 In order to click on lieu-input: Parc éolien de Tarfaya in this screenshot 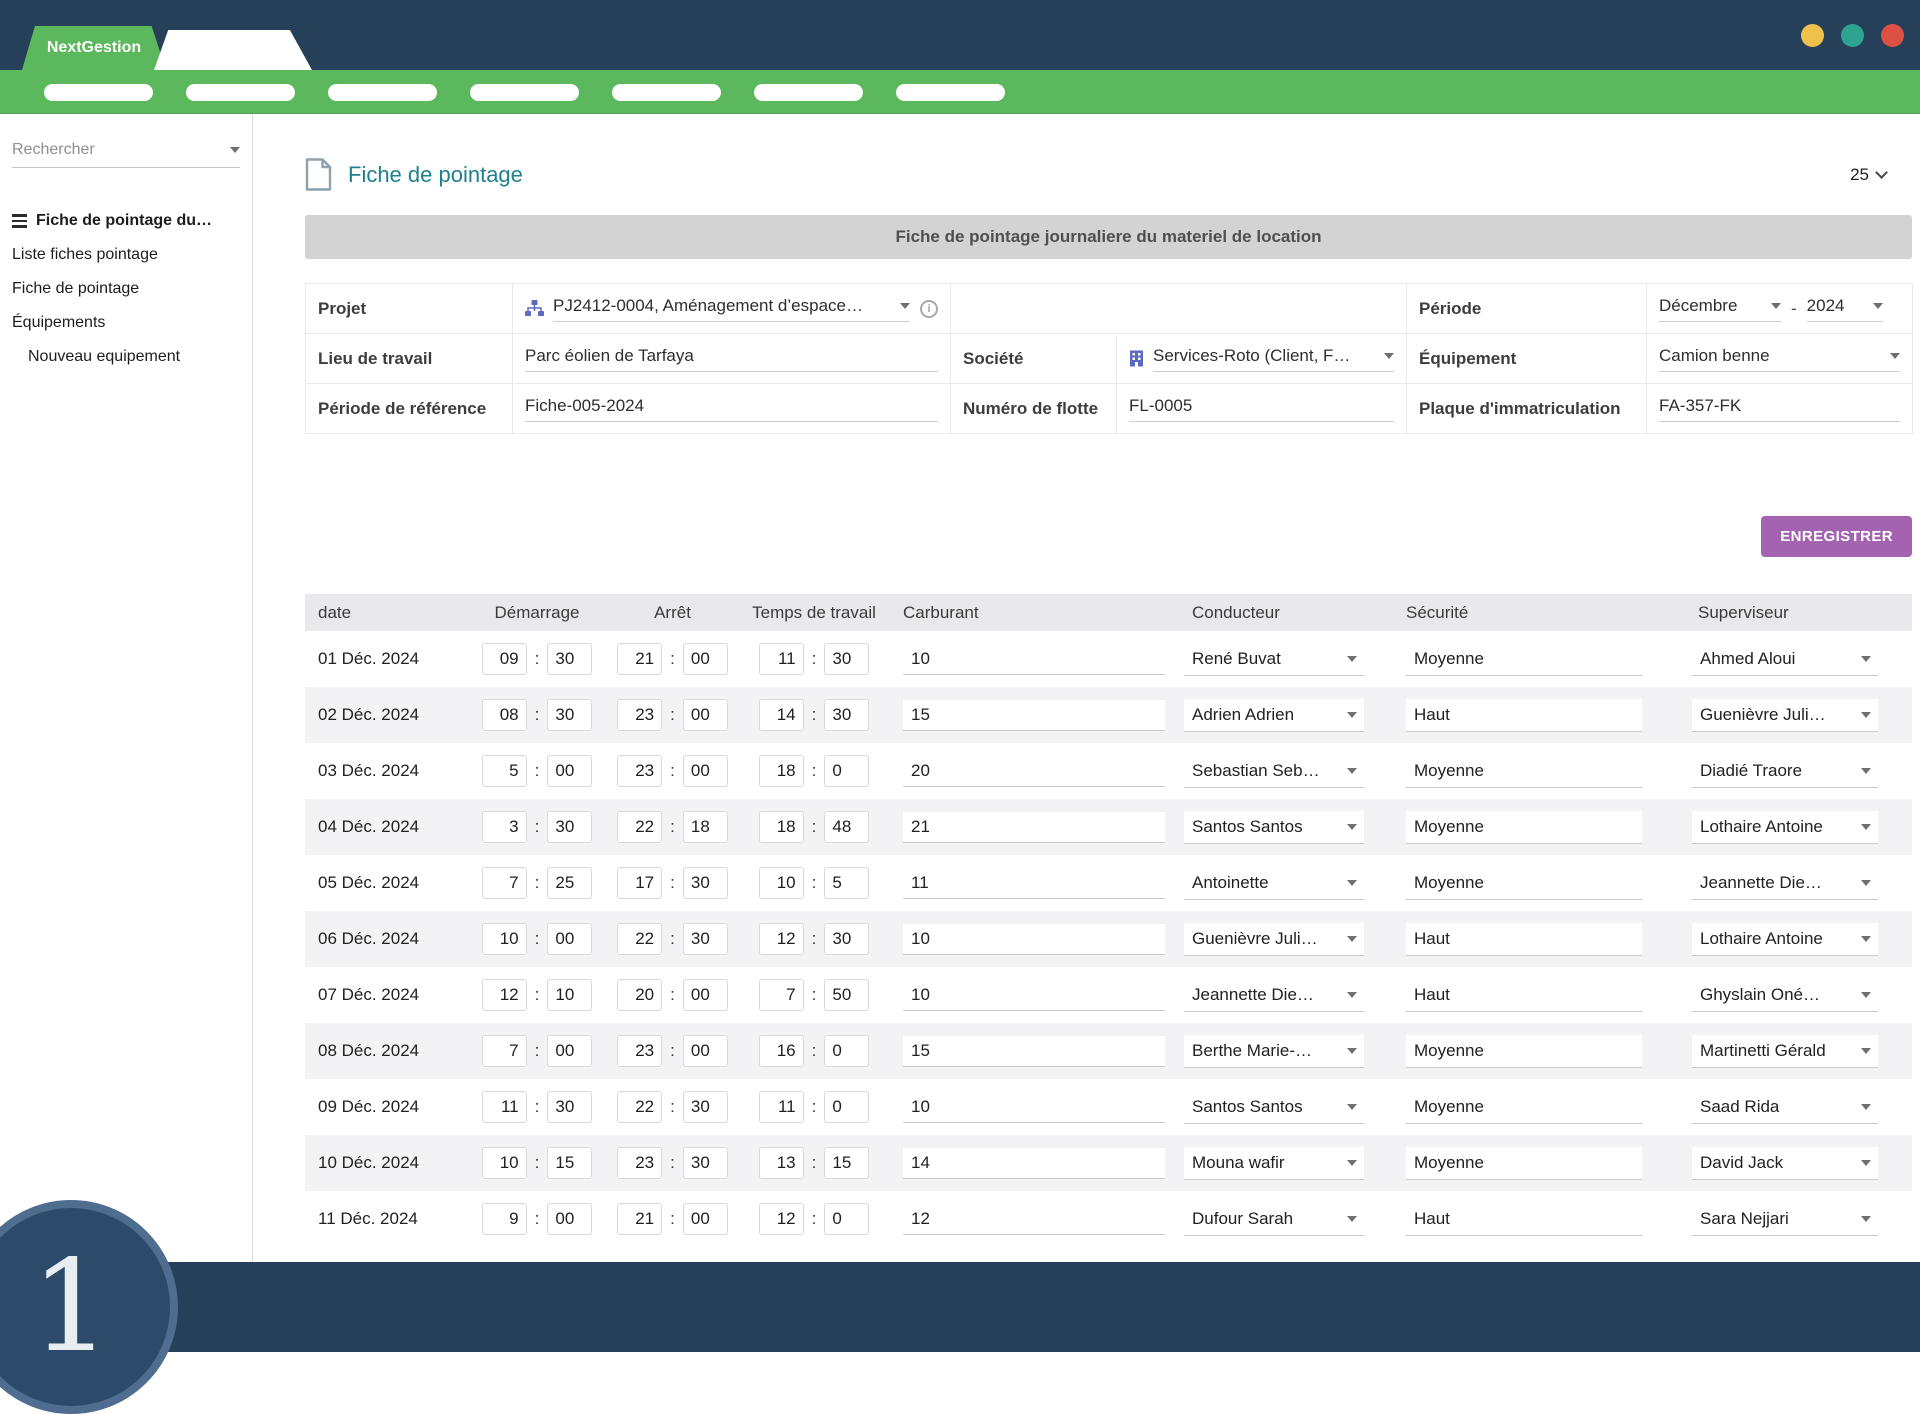, I will do `click(731, 359)`.